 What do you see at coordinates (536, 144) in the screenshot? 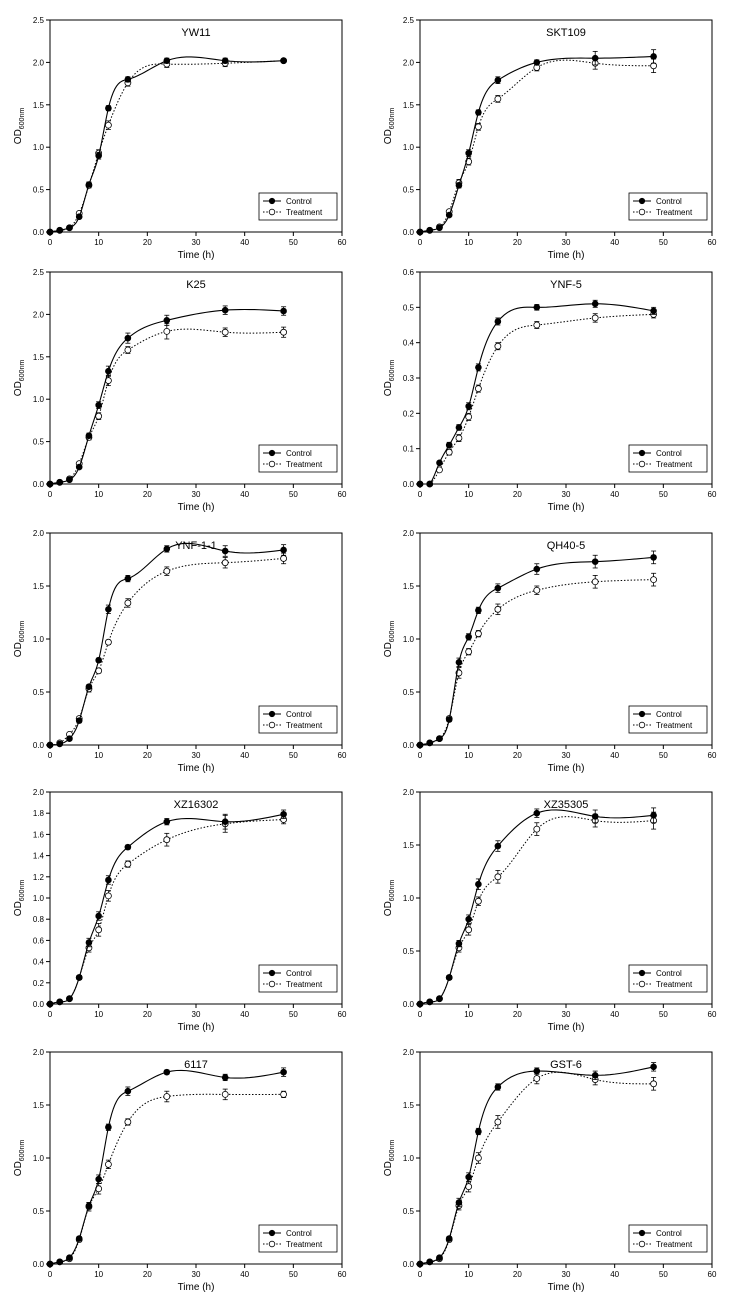
I see `control-series-line` at bounding box center [536, 144].